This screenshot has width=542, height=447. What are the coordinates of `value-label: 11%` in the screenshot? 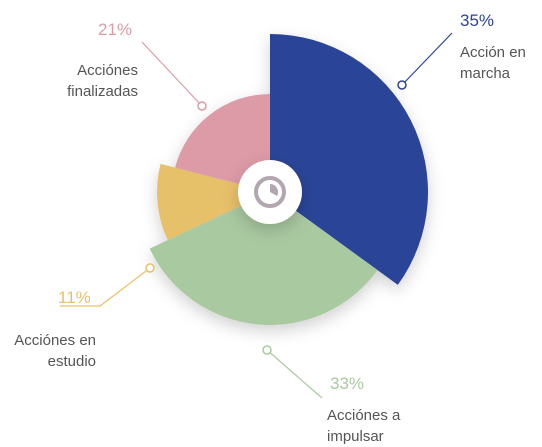 It's located at (74, 297).